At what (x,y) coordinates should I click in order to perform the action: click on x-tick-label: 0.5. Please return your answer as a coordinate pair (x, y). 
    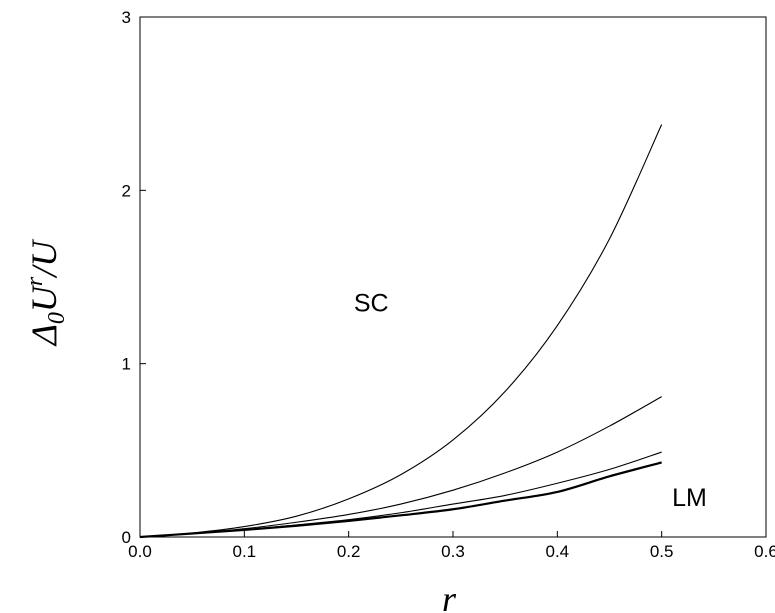
    Looking at the image, I should click on (662, 551).